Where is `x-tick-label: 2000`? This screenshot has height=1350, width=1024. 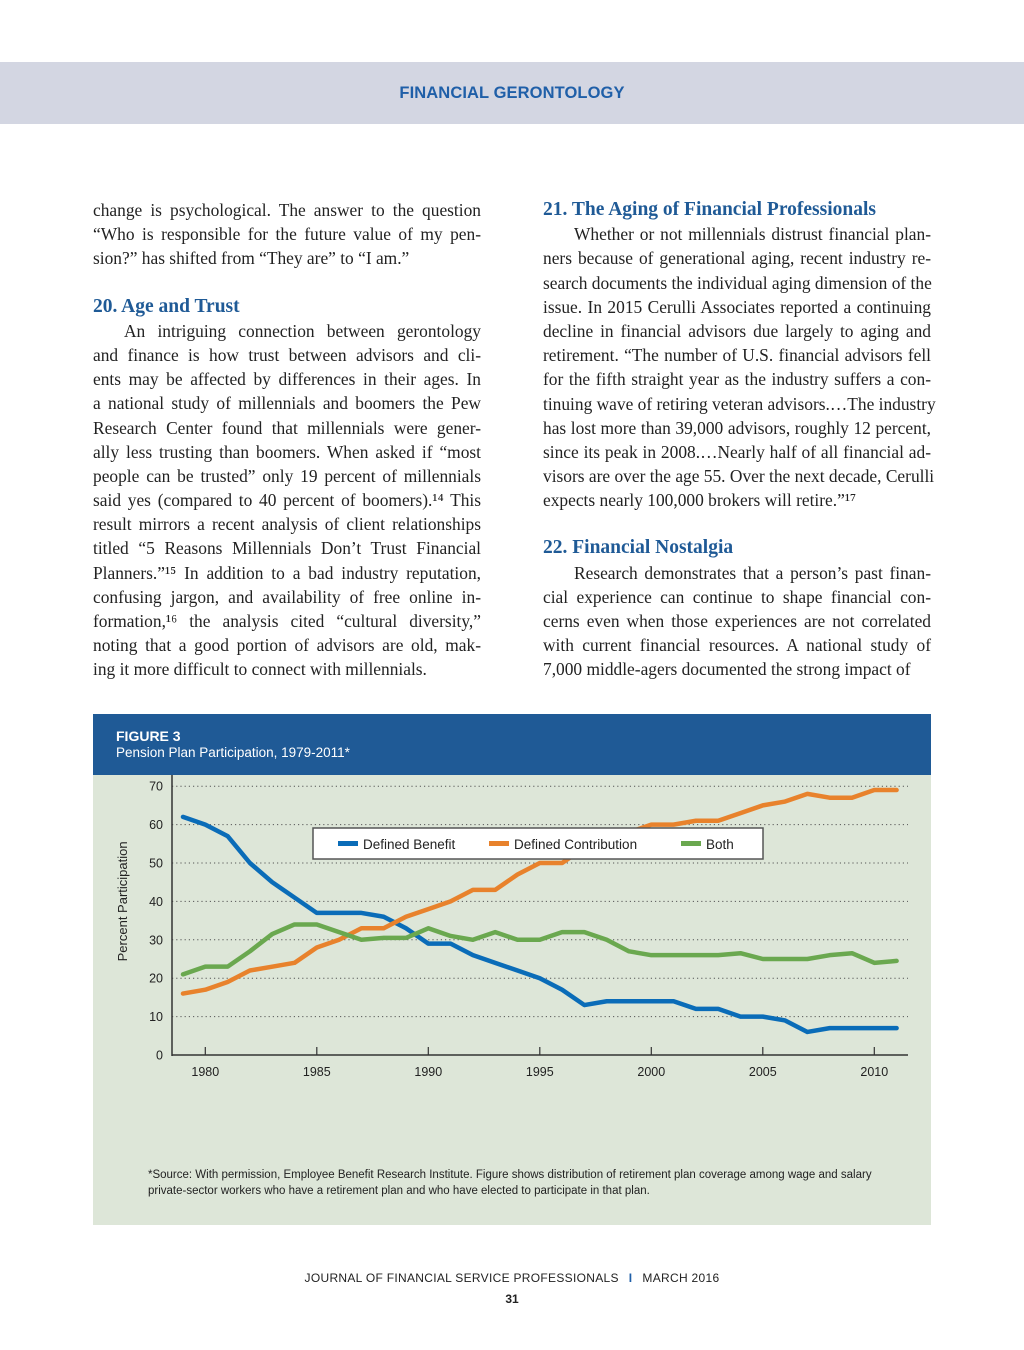
x-tick-label: 2000 is located at coordinates (651, 1072).